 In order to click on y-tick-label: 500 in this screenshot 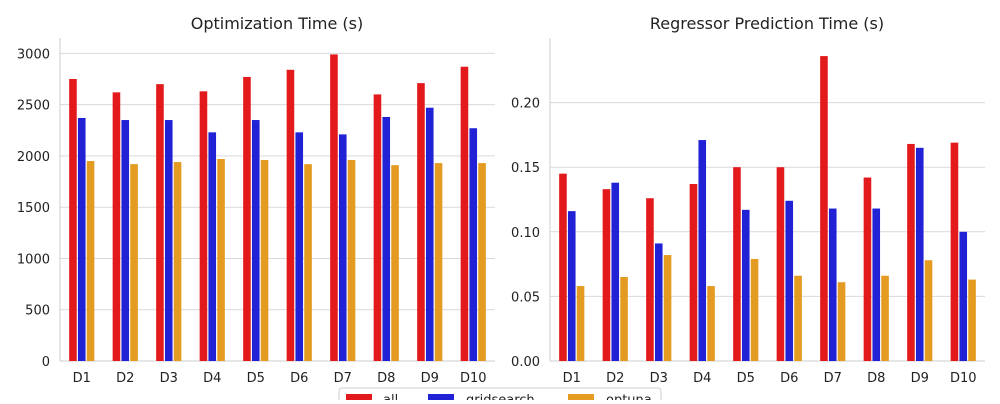, I will do `click(37, 311)`.